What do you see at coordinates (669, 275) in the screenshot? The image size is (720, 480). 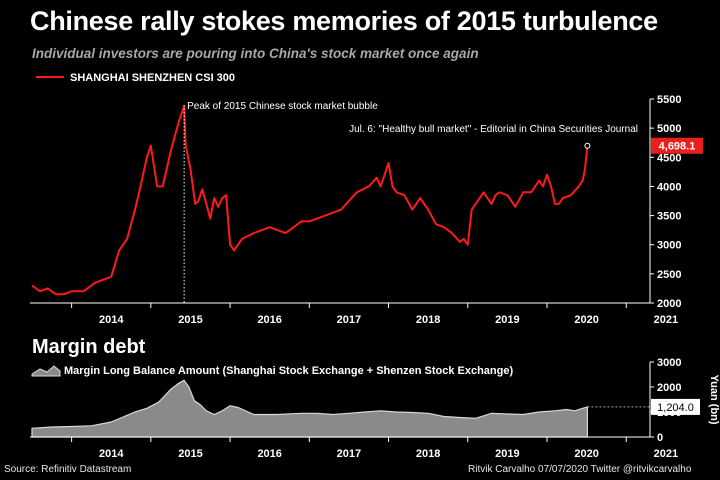 I see `csi300-y-tick-label: 2500` at bounding box center [669, 275].